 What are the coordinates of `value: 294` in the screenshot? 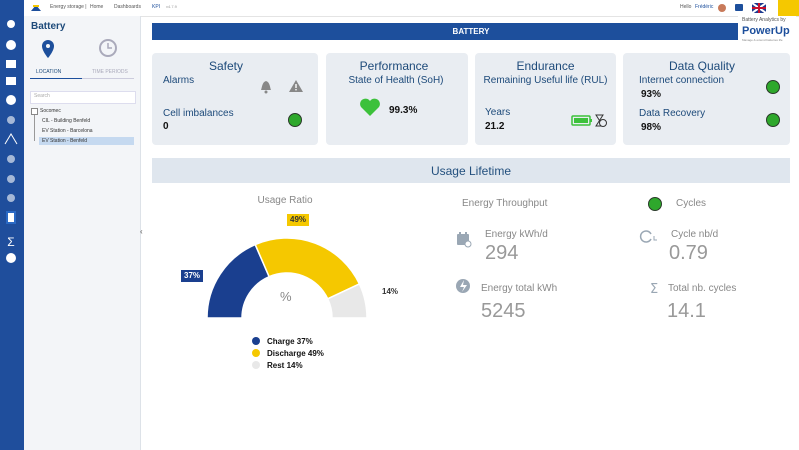 It's located at (502, 253).